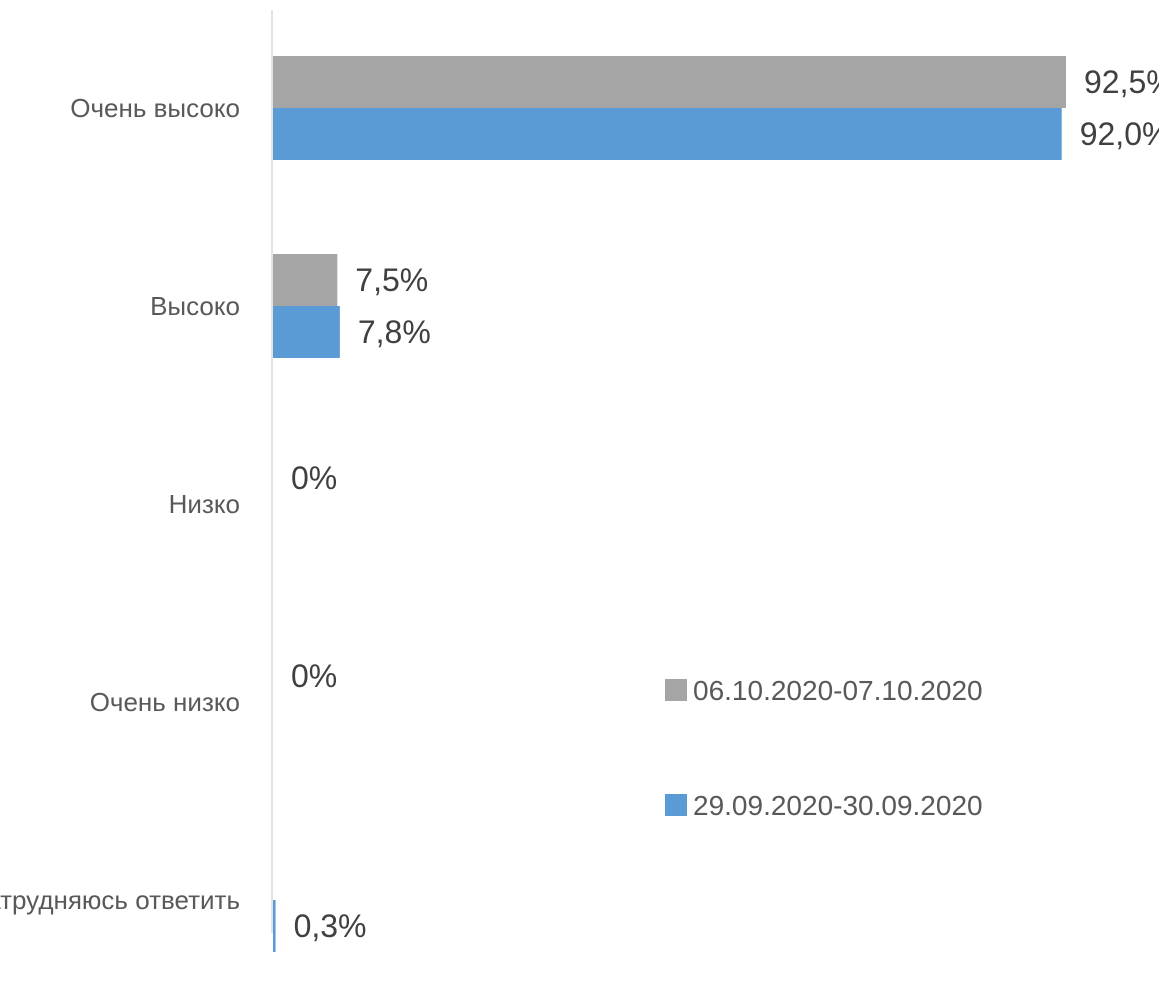 The width and height of the screenshot is (1159, 989). What do you see at coordinates (165, 702) in the screenshot?
I see `category-label: Очень низко` at bounding box center [165, 702].